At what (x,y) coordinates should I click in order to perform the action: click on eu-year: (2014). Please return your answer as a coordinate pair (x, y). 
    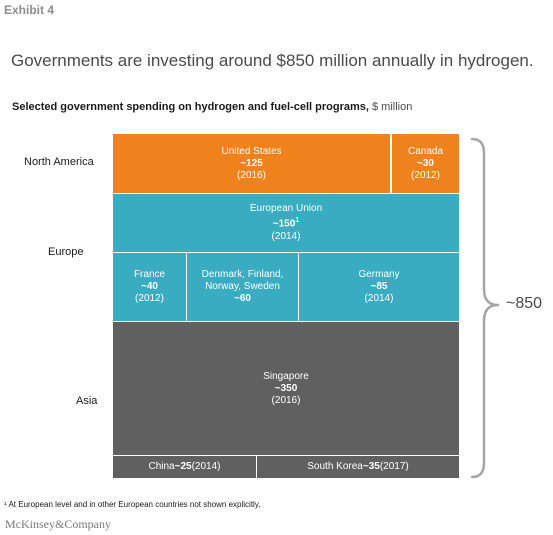
    Looking at the image, I should click on (286, 236).